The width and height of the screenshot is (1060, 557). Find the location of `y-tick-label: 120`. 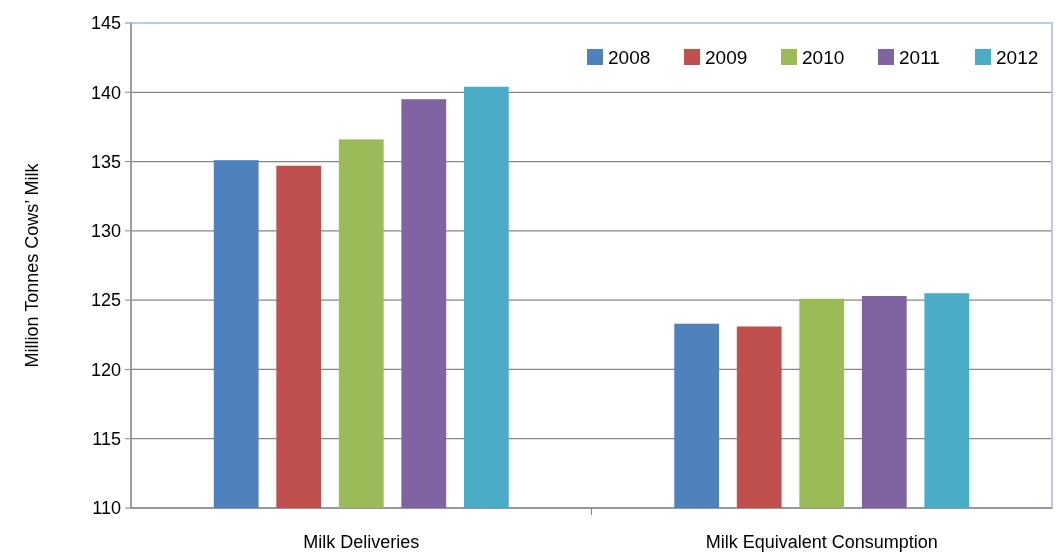

y-tick-label: 120 is located at coordinates (105, 369).